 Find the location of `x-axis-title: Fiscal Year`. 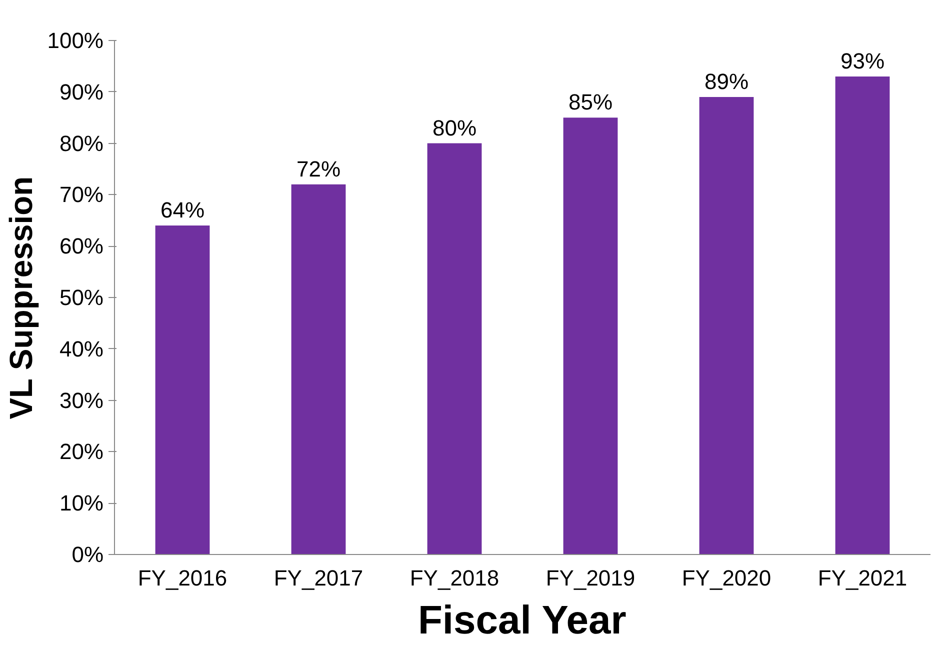

x-axis-title: Fiscal Year is located at coordinates (522, 620).